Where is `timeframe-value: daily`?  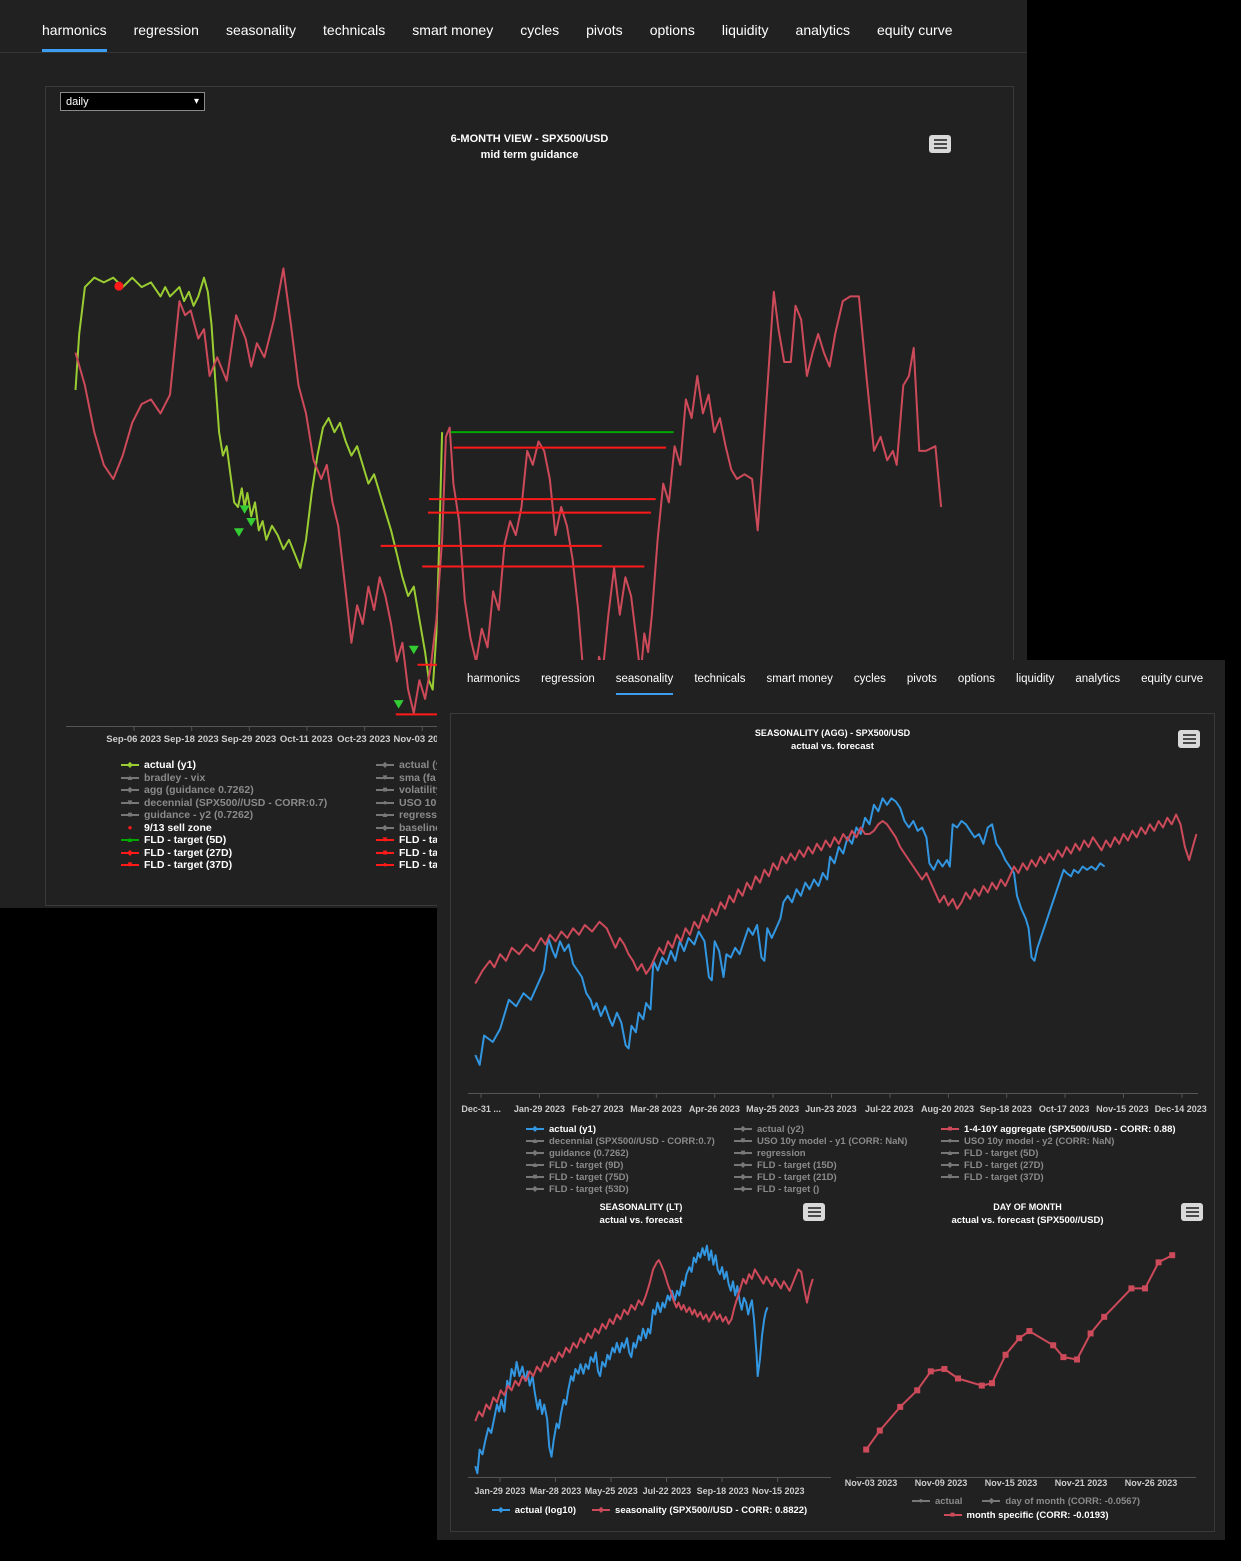 timeframe-value: daily is located at coordinates (77, 101).